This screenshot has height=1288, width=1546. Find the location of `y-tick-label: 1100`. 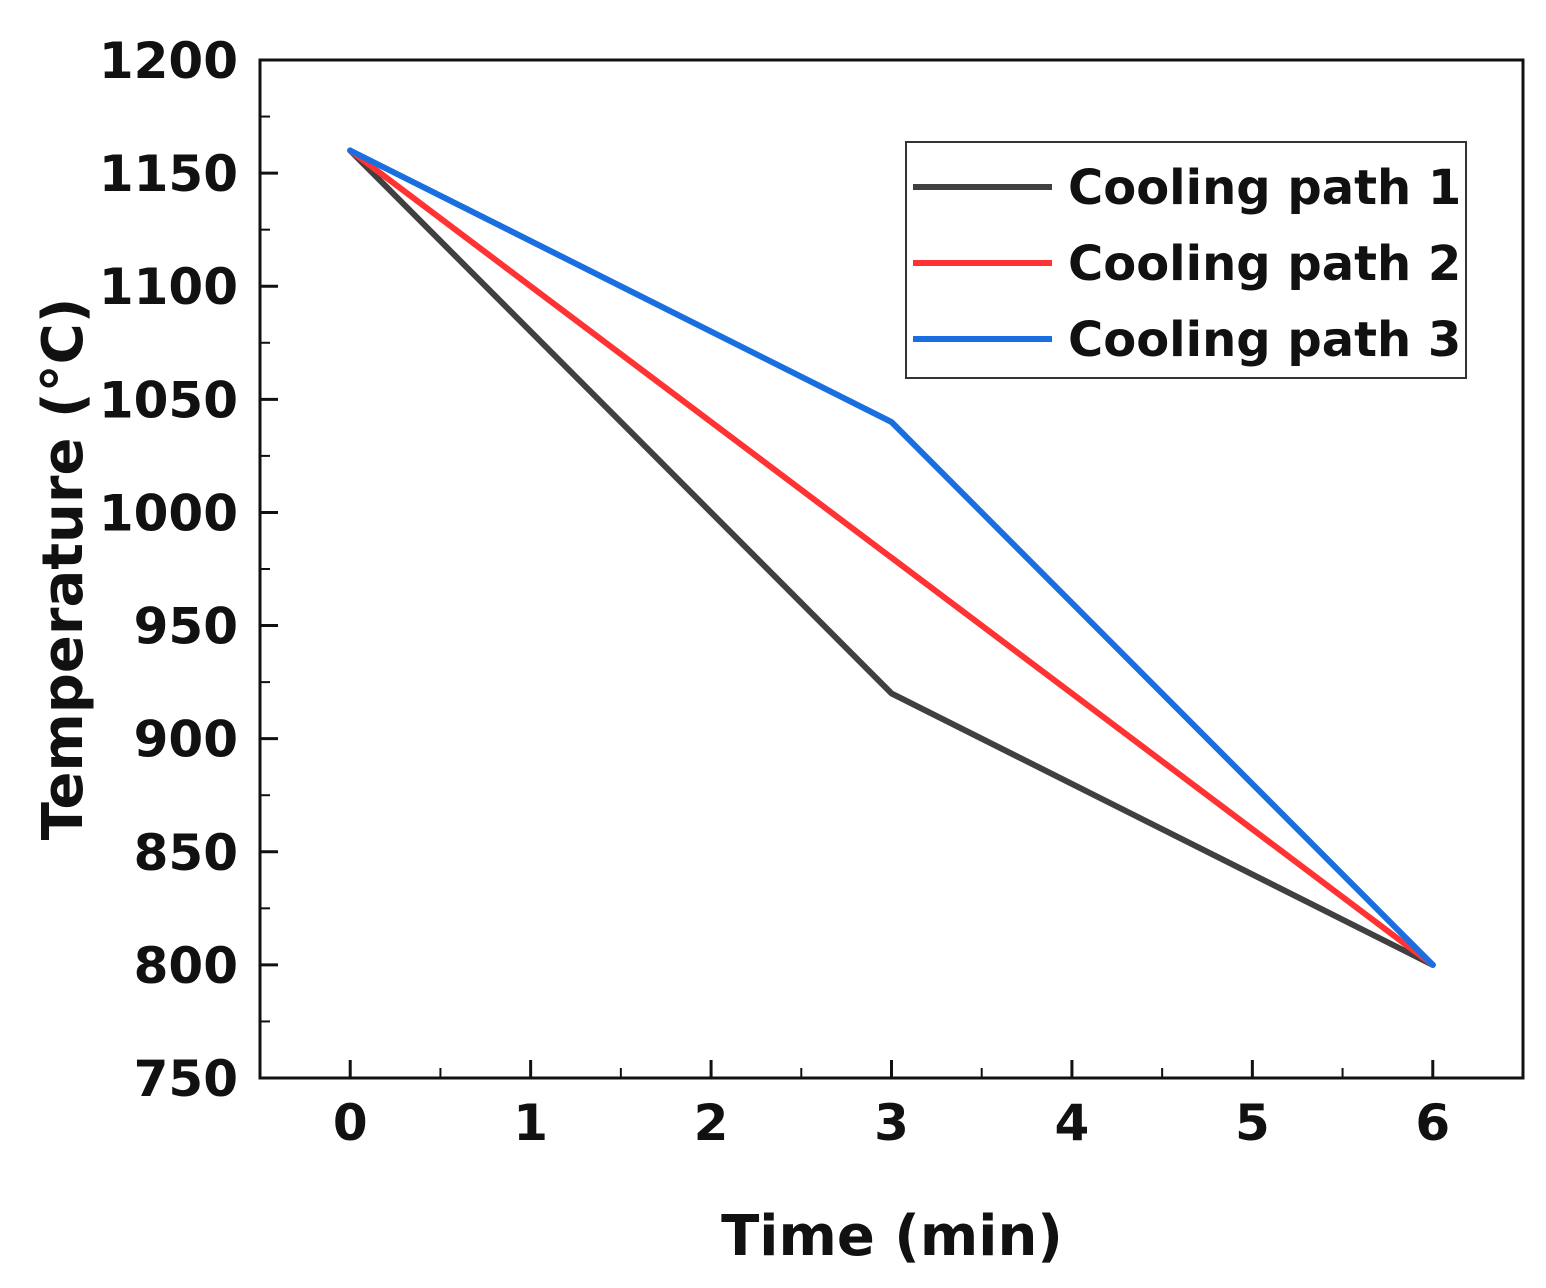

y-tick-label: 1100 is located at coordinates (168, 287).